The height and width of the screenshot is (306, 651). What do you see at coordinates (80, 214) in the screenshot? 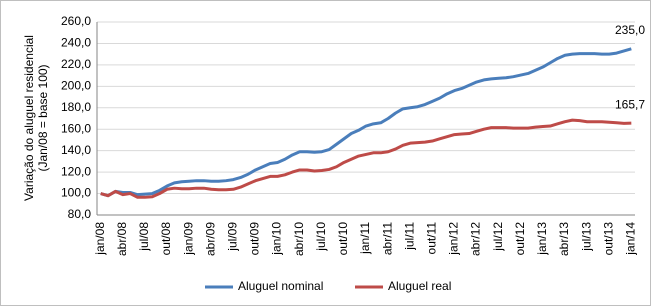
I see `y-tick-label: 80,0` at bounding box center [80, 214].